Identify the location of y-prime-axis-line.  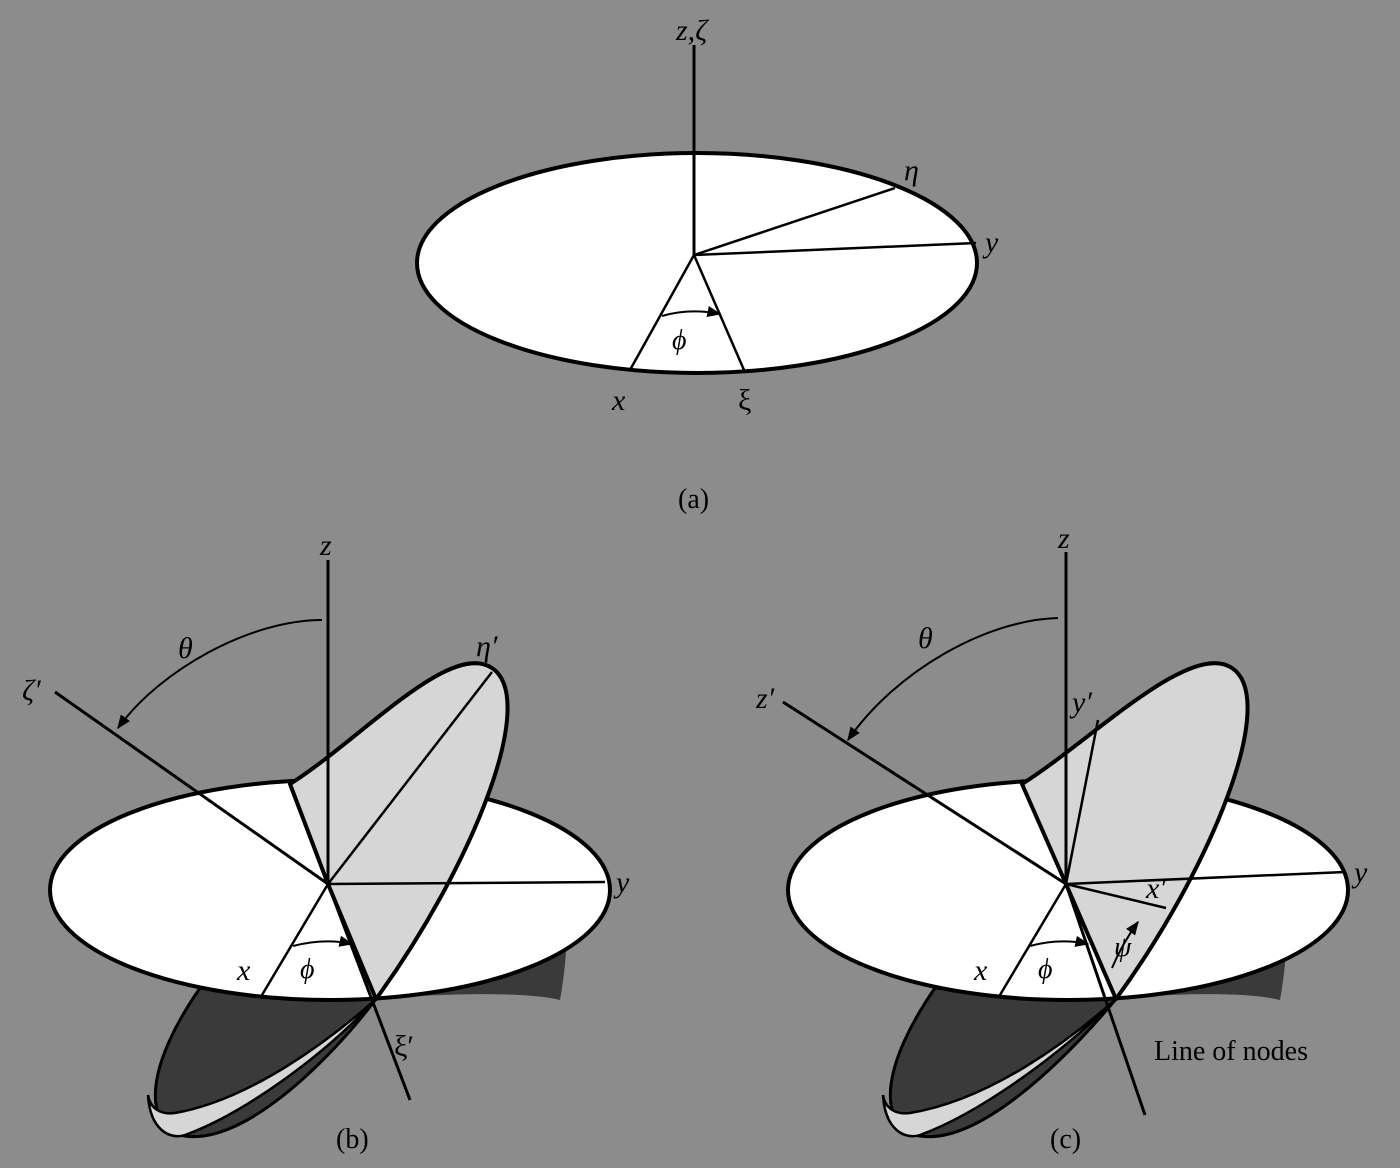
(1082, 802).